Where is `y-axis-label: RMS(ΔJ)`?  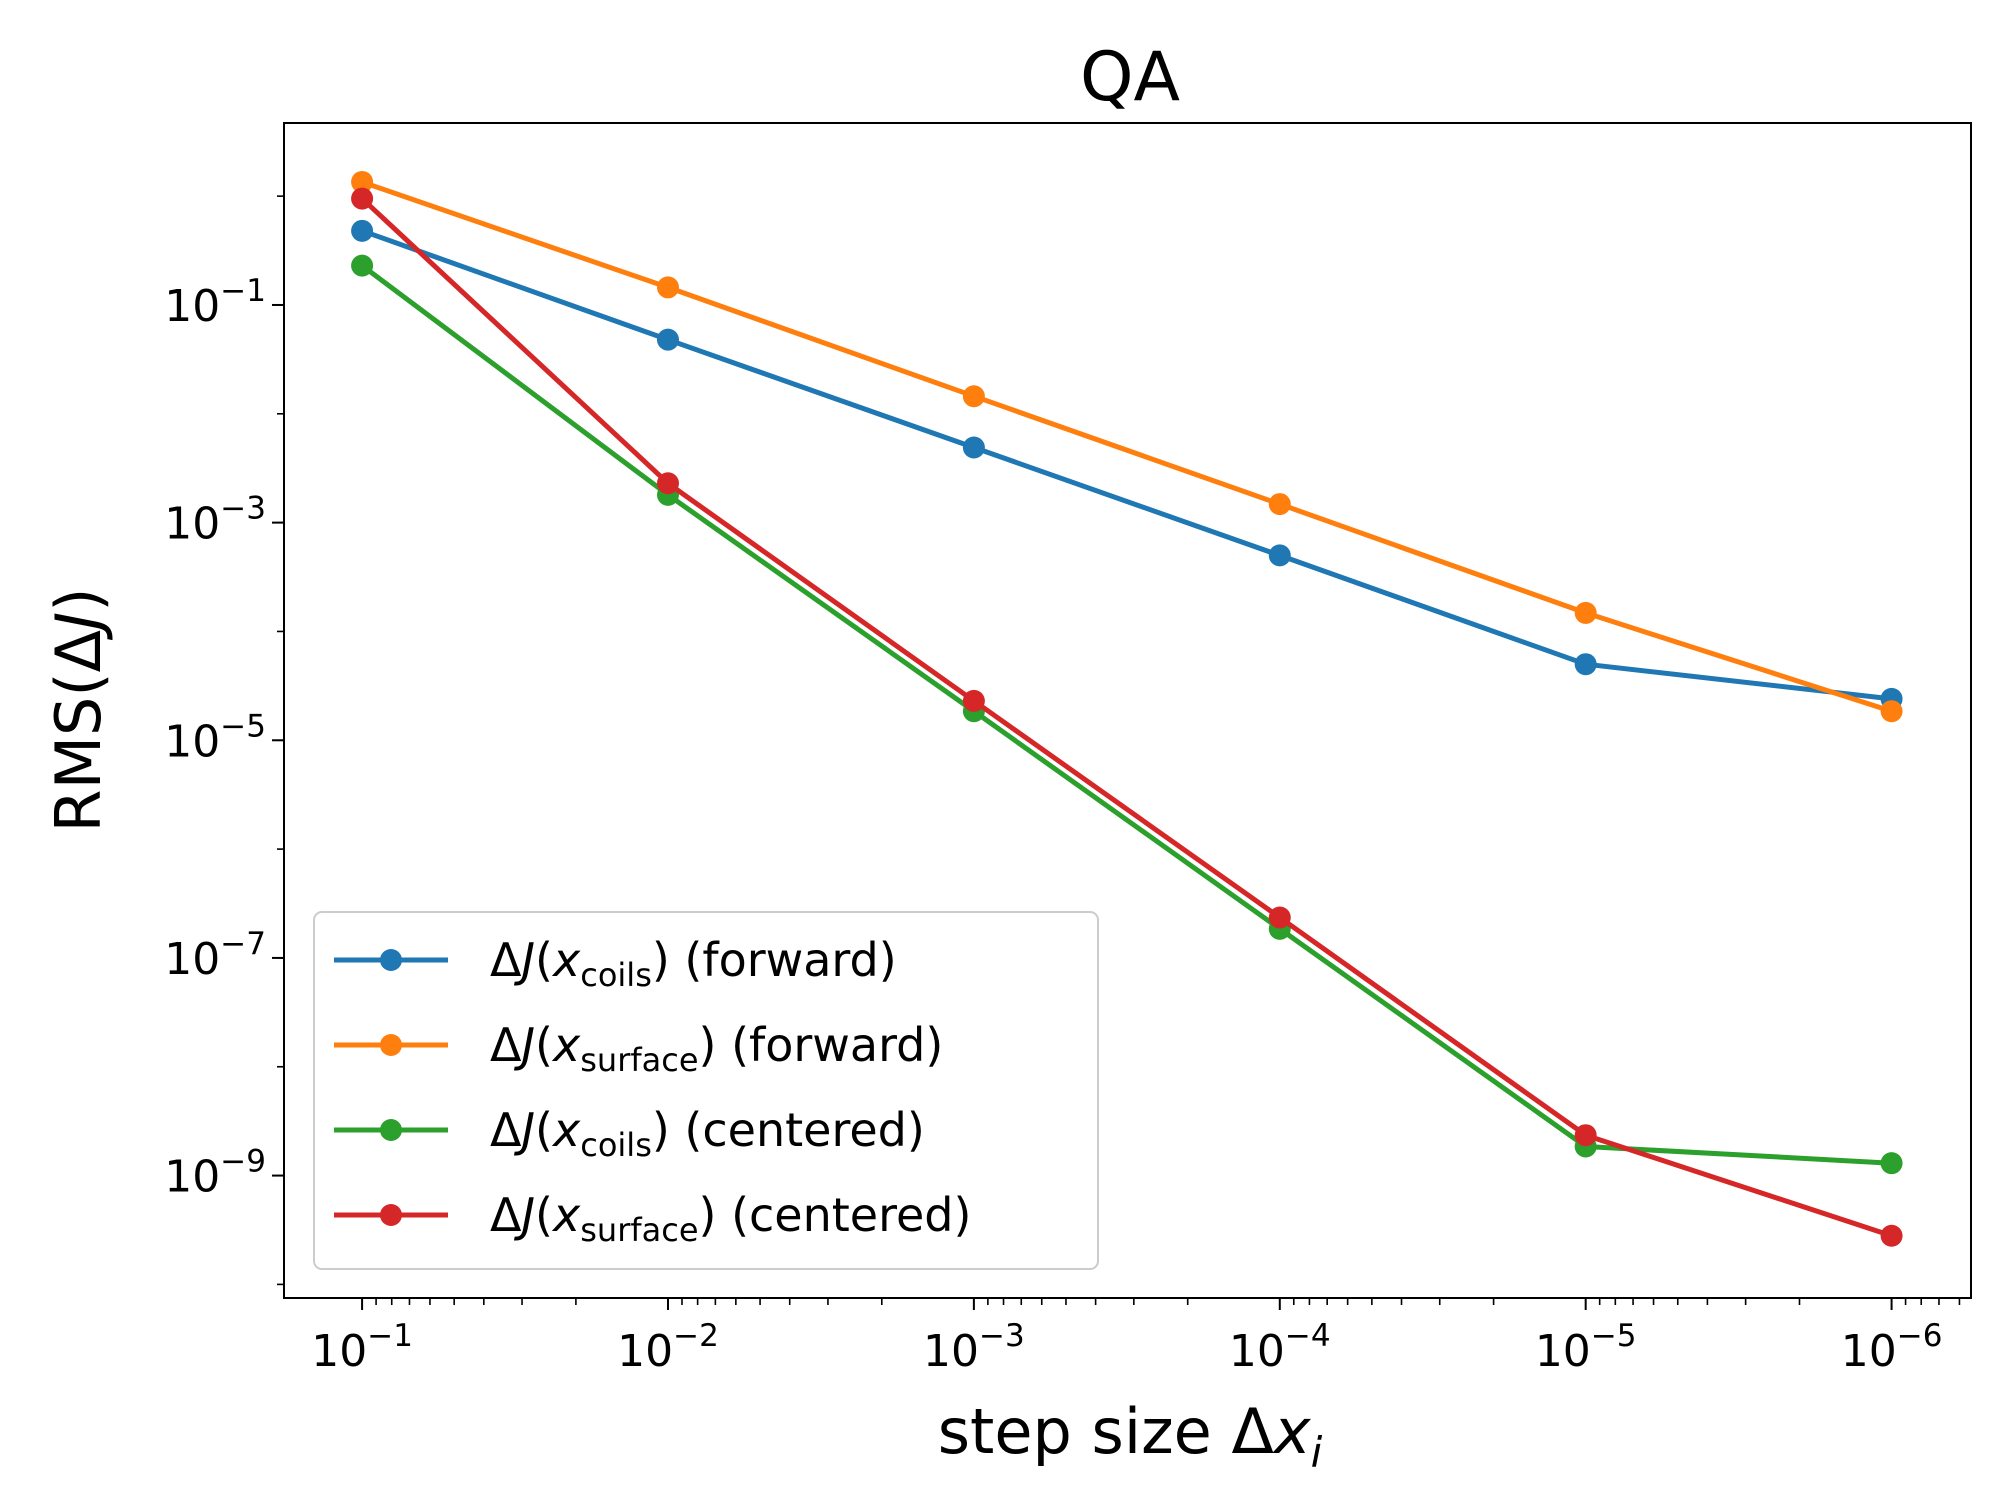
y-axis-label: RMS(ΔJ) is located at coordinates (78, 709).